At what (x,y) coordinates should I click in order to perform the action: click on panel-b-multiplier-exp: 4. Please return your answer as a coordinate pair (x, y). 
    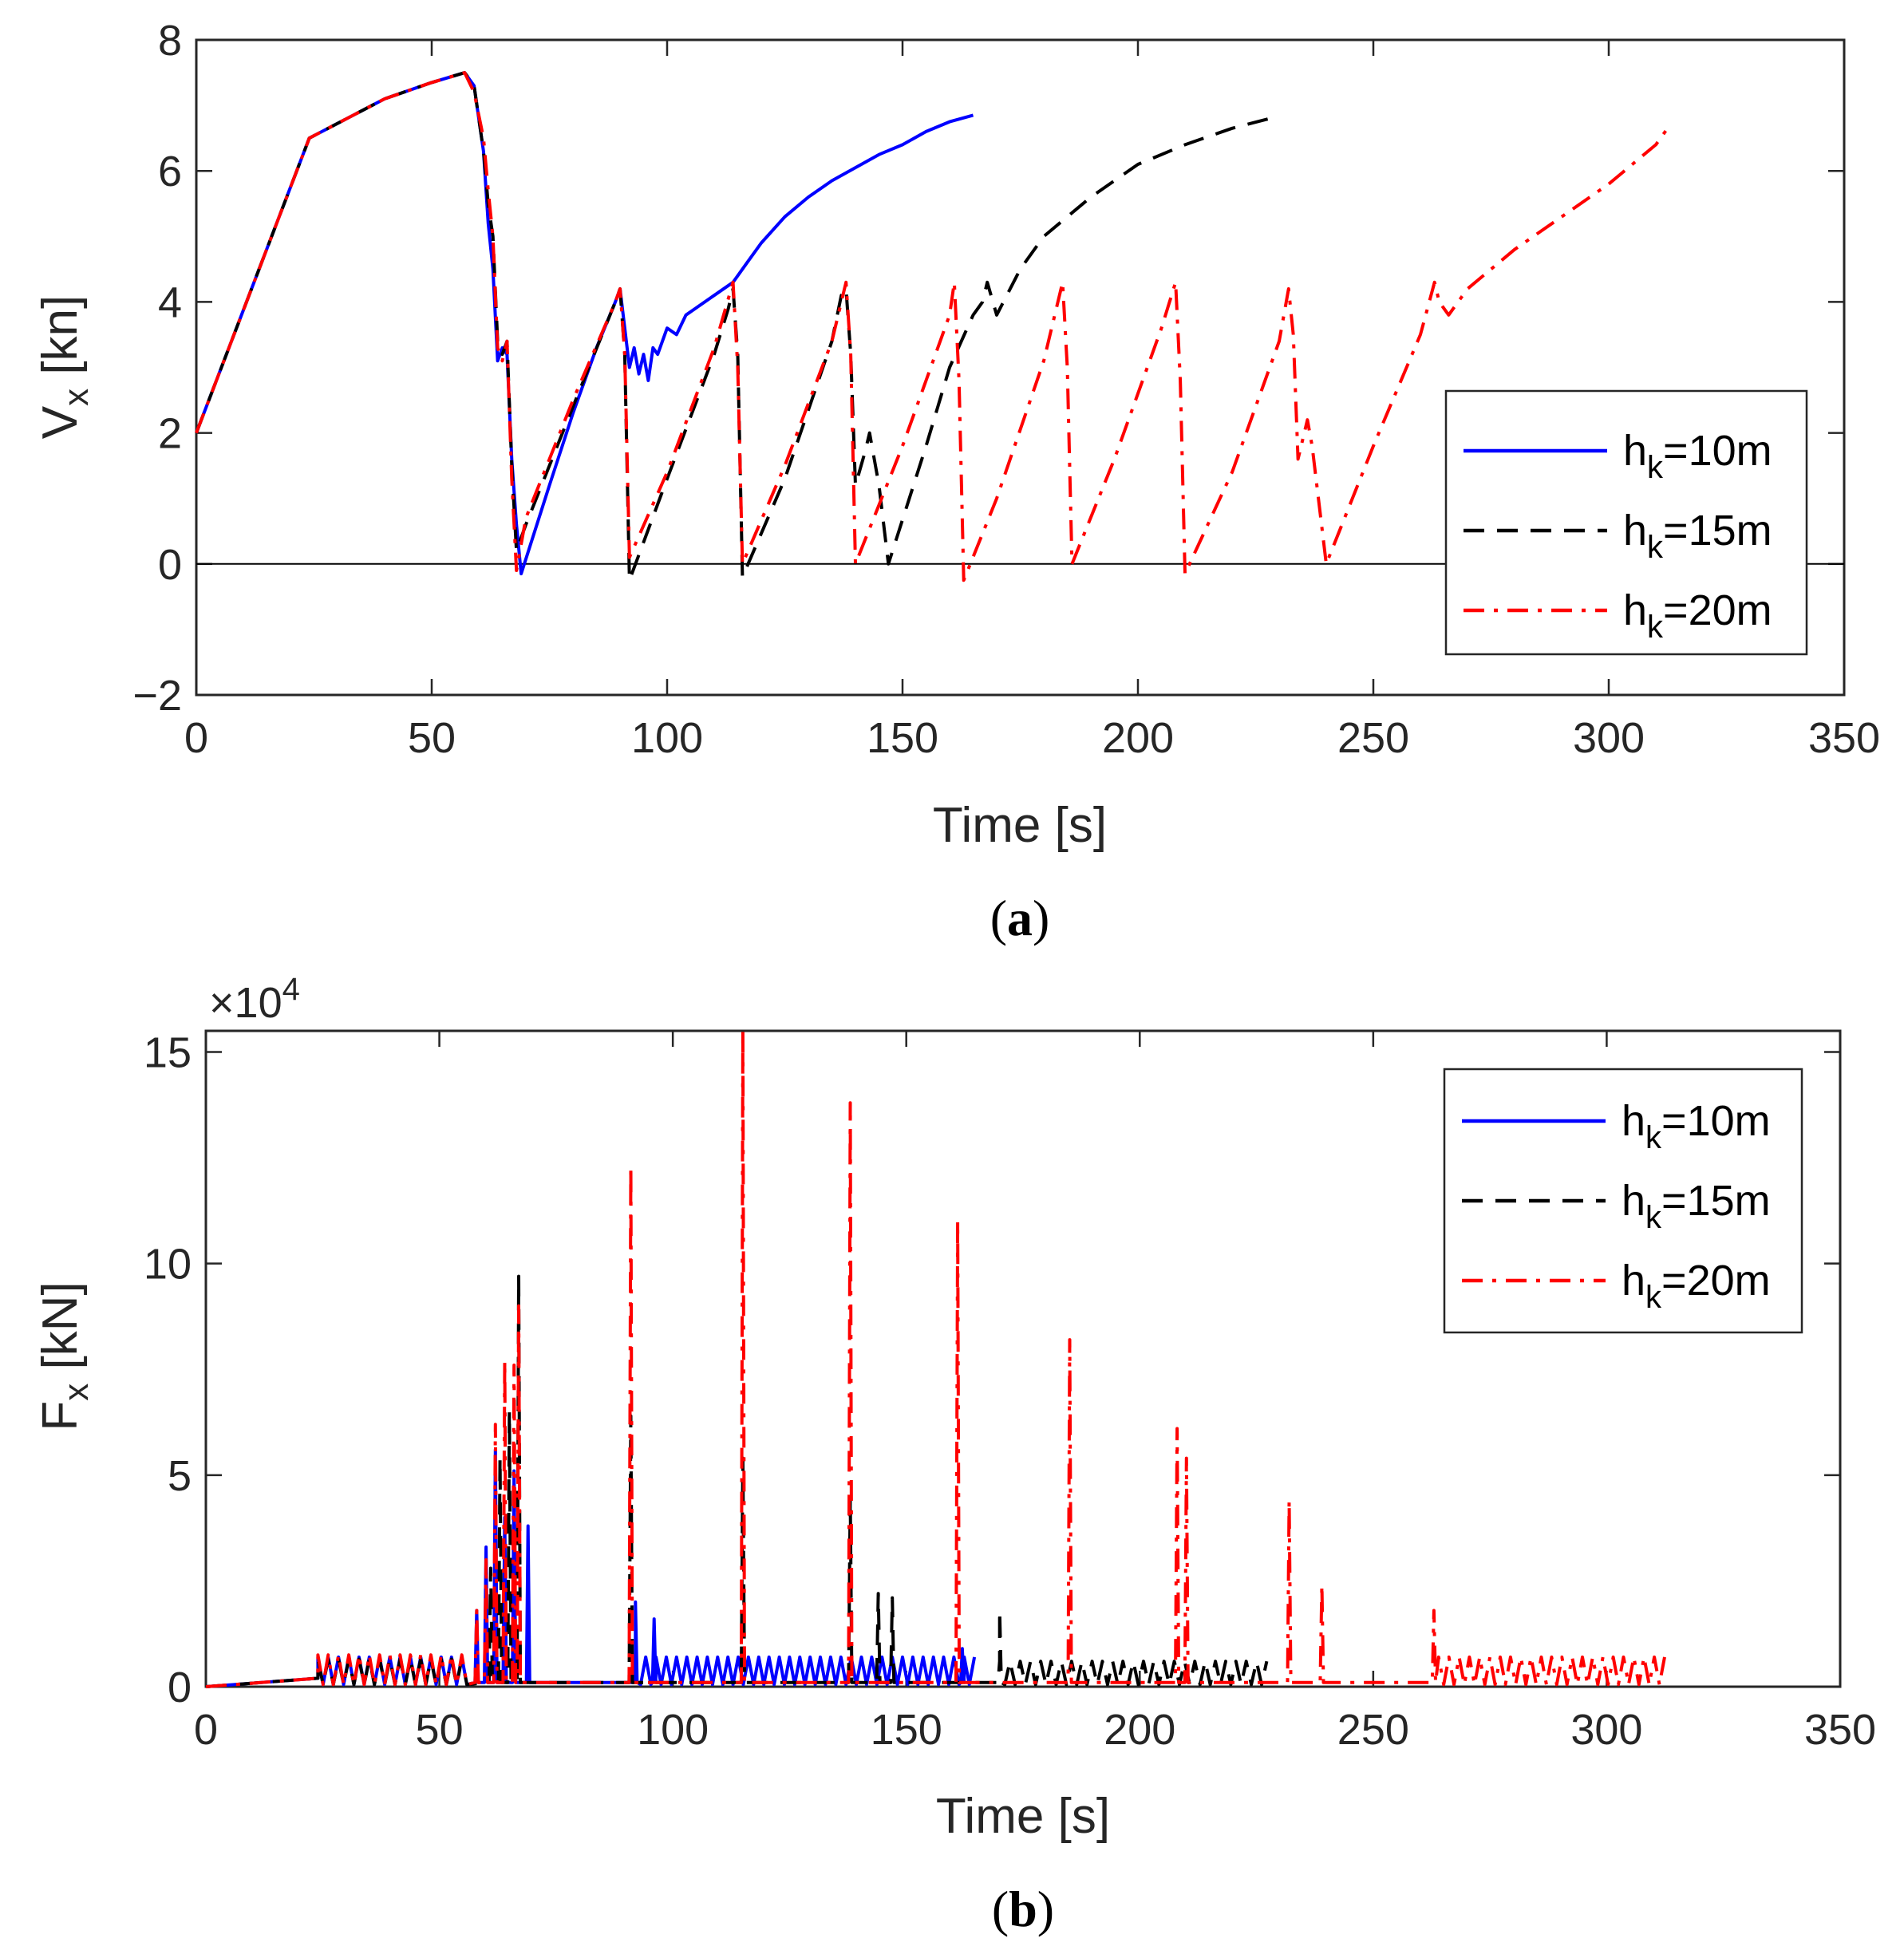
    Looking at the image, I should click on (291, 989).